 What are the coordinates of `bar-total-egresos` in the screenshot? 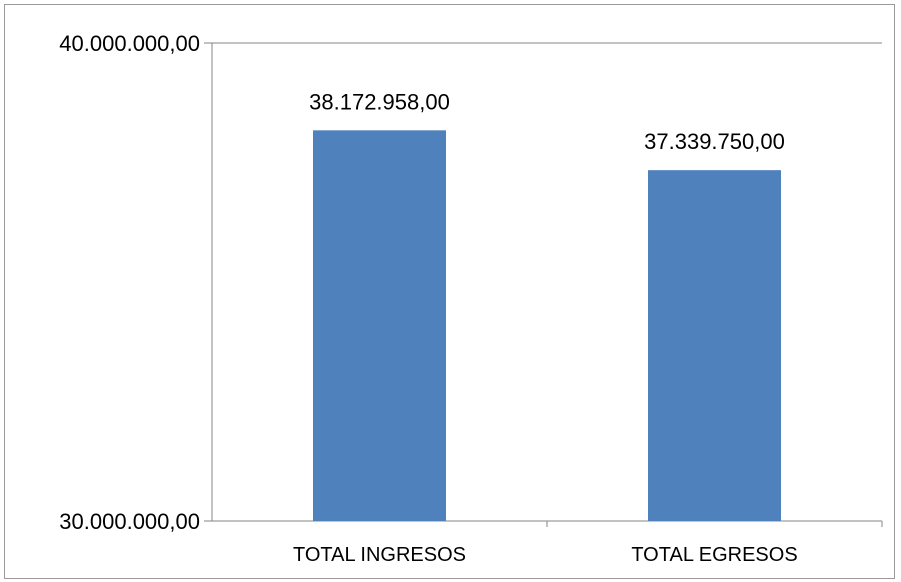 It's located at (714, 345).